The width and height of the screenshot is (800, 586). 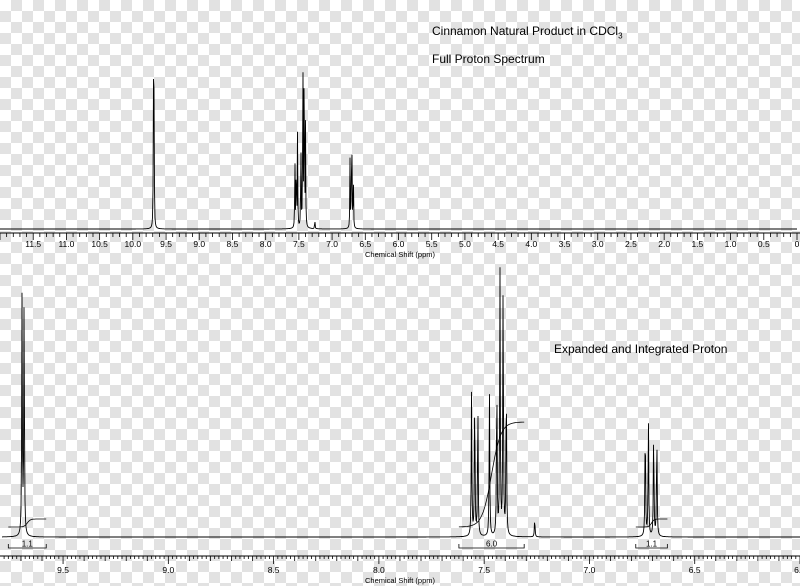 I want to click on full-tick-label: 9.5, so click(x=166, y=244).